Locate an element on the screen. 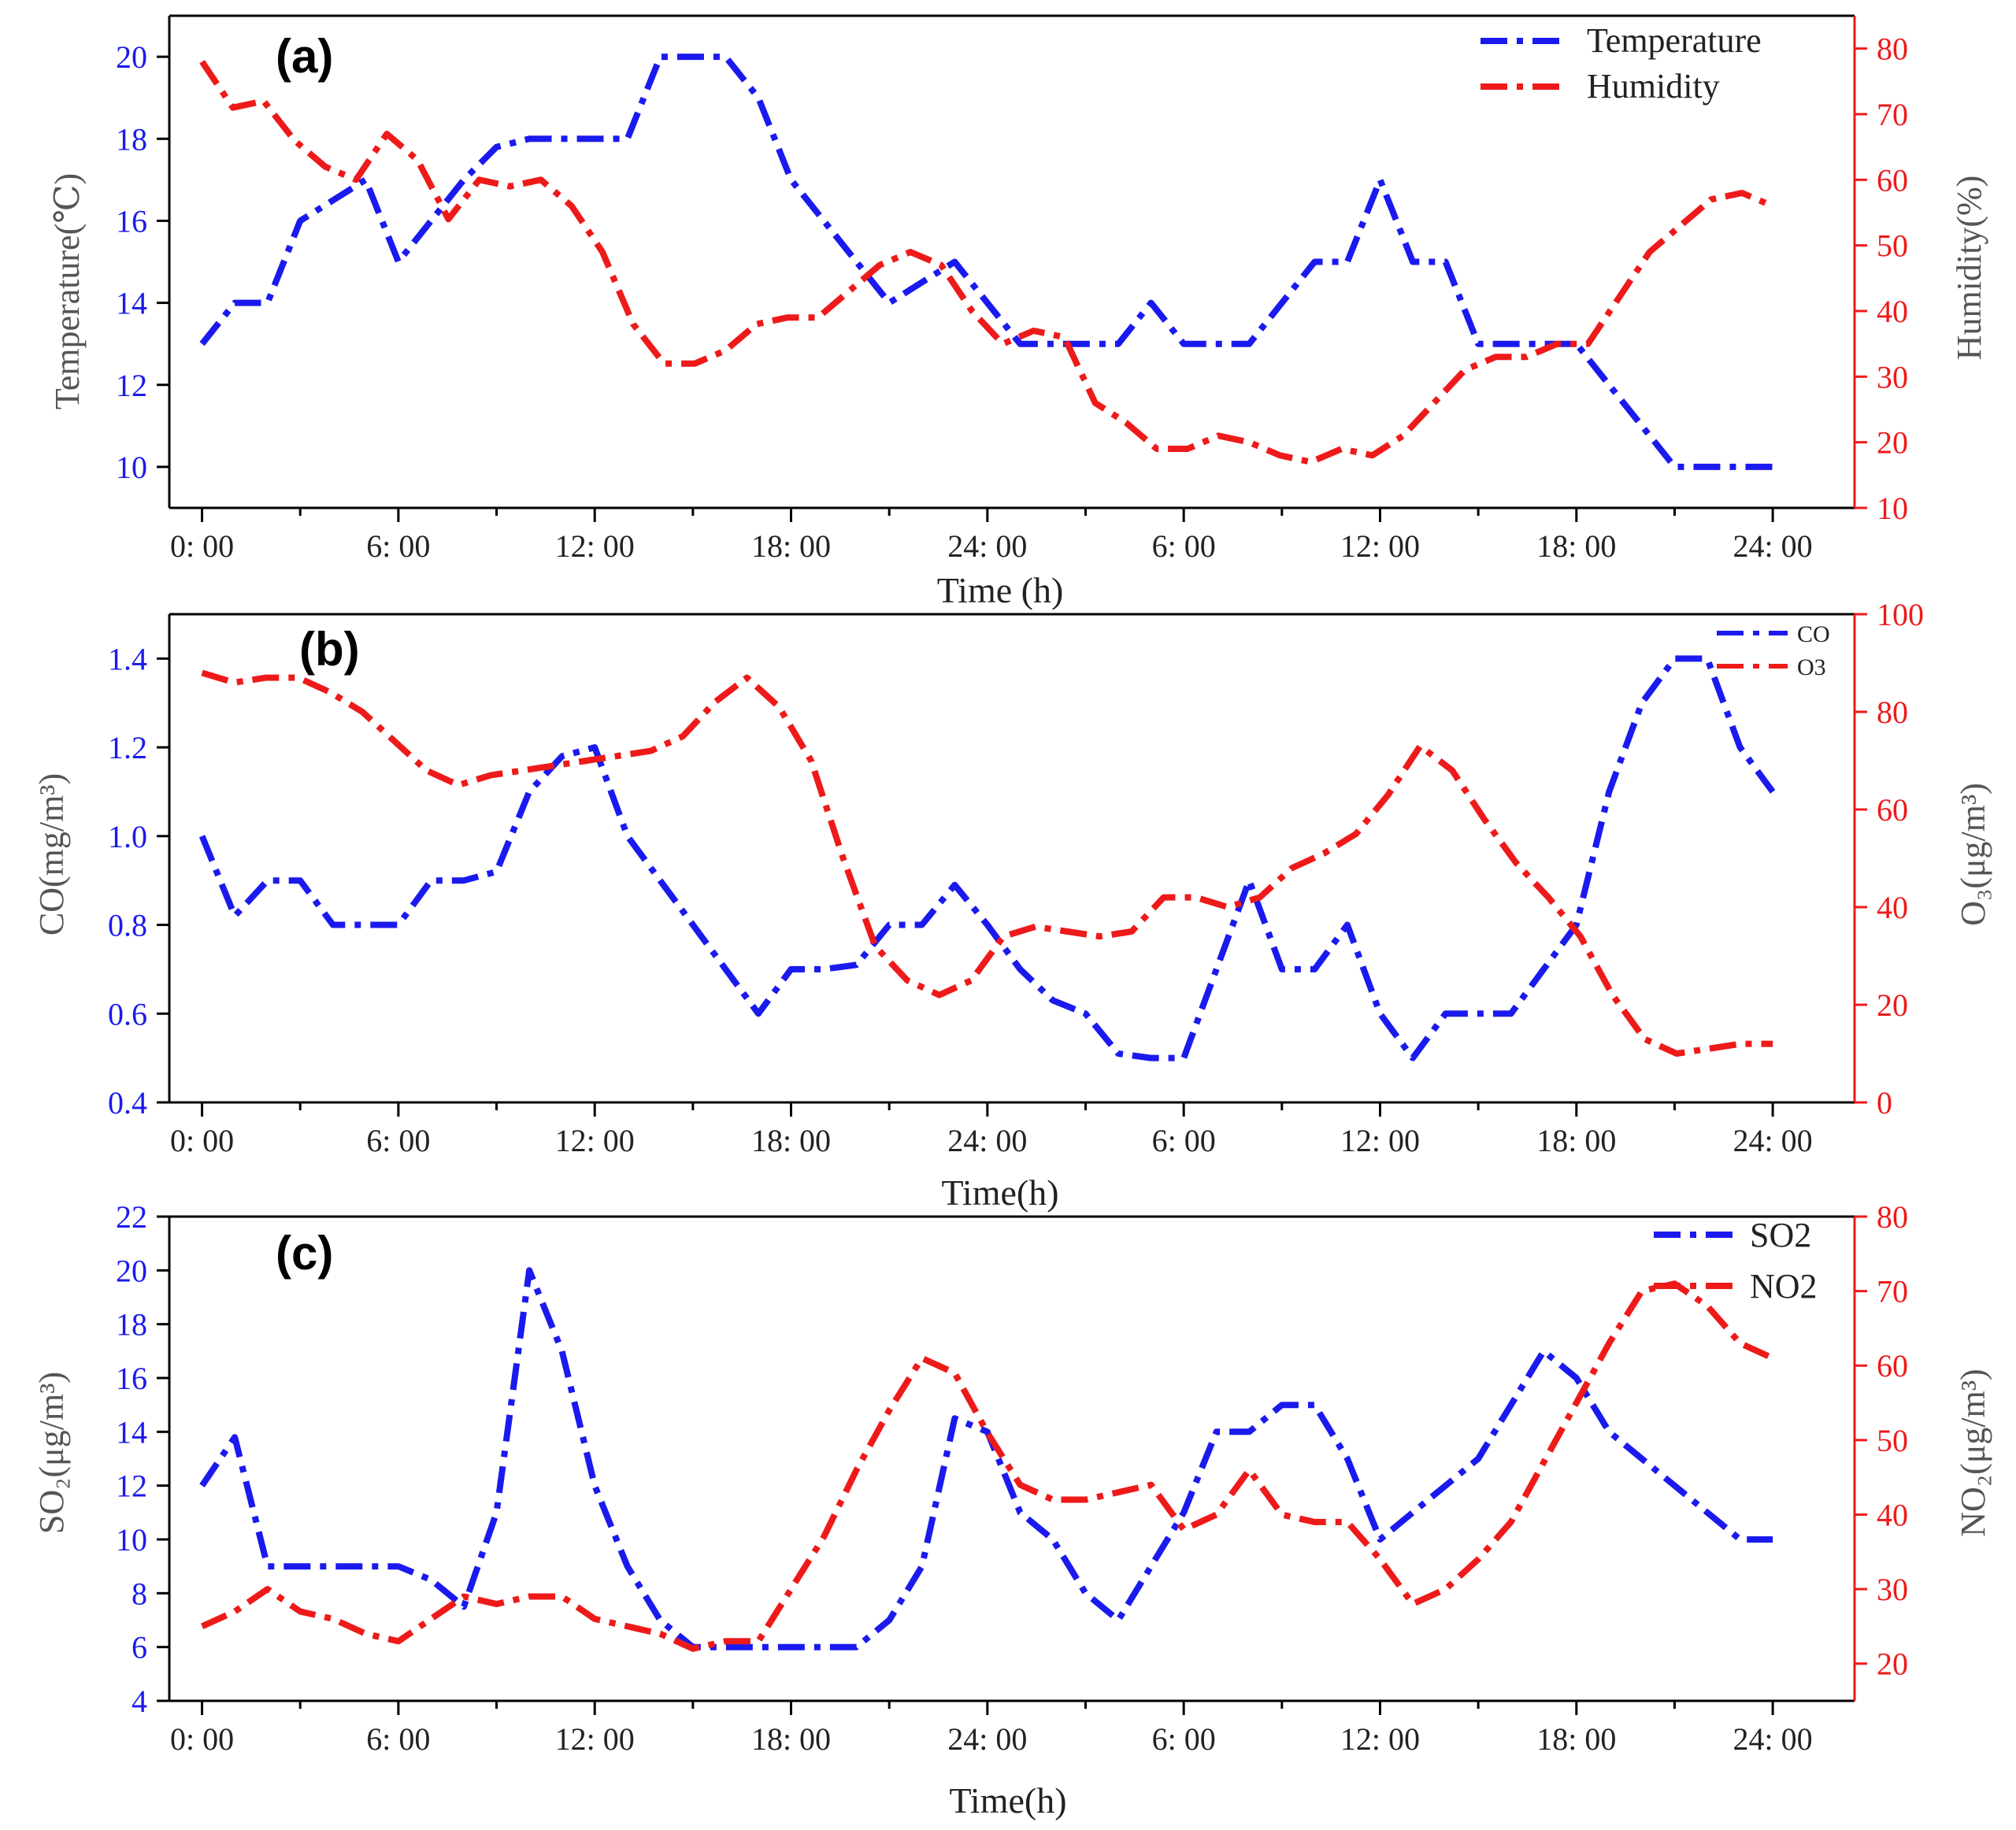 The image size is (2016, 1830). left-y-tick-label: 1.2 is located at coordinates (127, 747).